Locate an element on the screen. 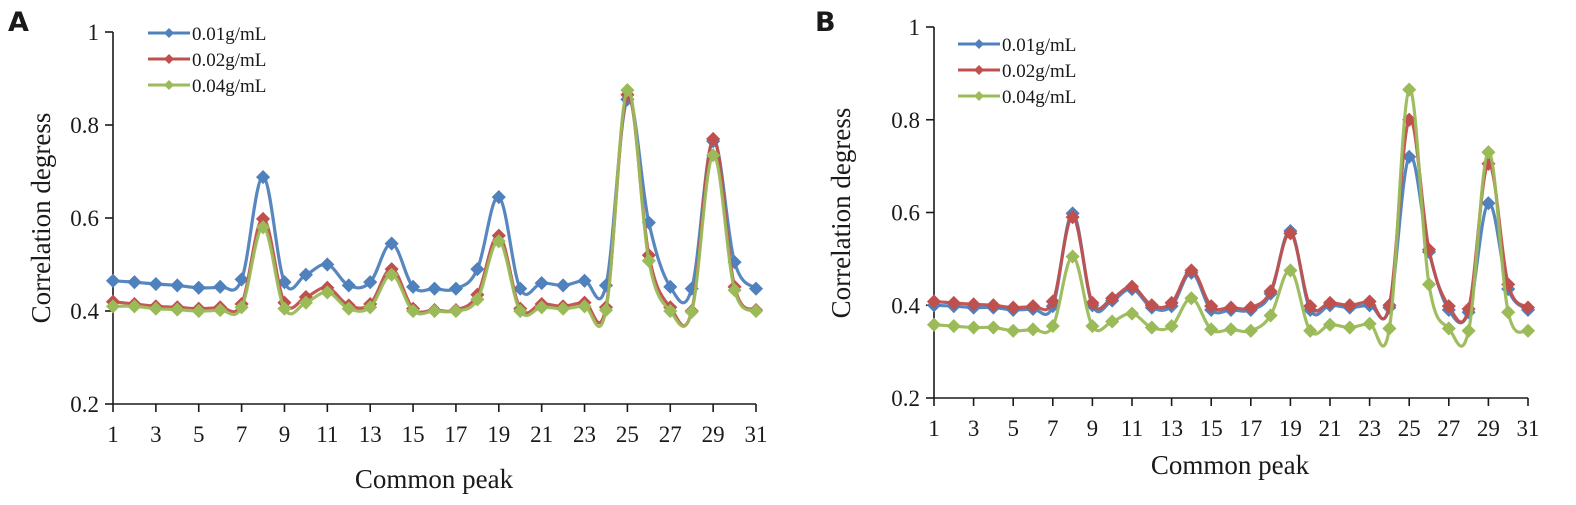 The width and height of the screenshot is (1576, 505). x-tick-label-b: 17 is located at coordinates (1250, 428).